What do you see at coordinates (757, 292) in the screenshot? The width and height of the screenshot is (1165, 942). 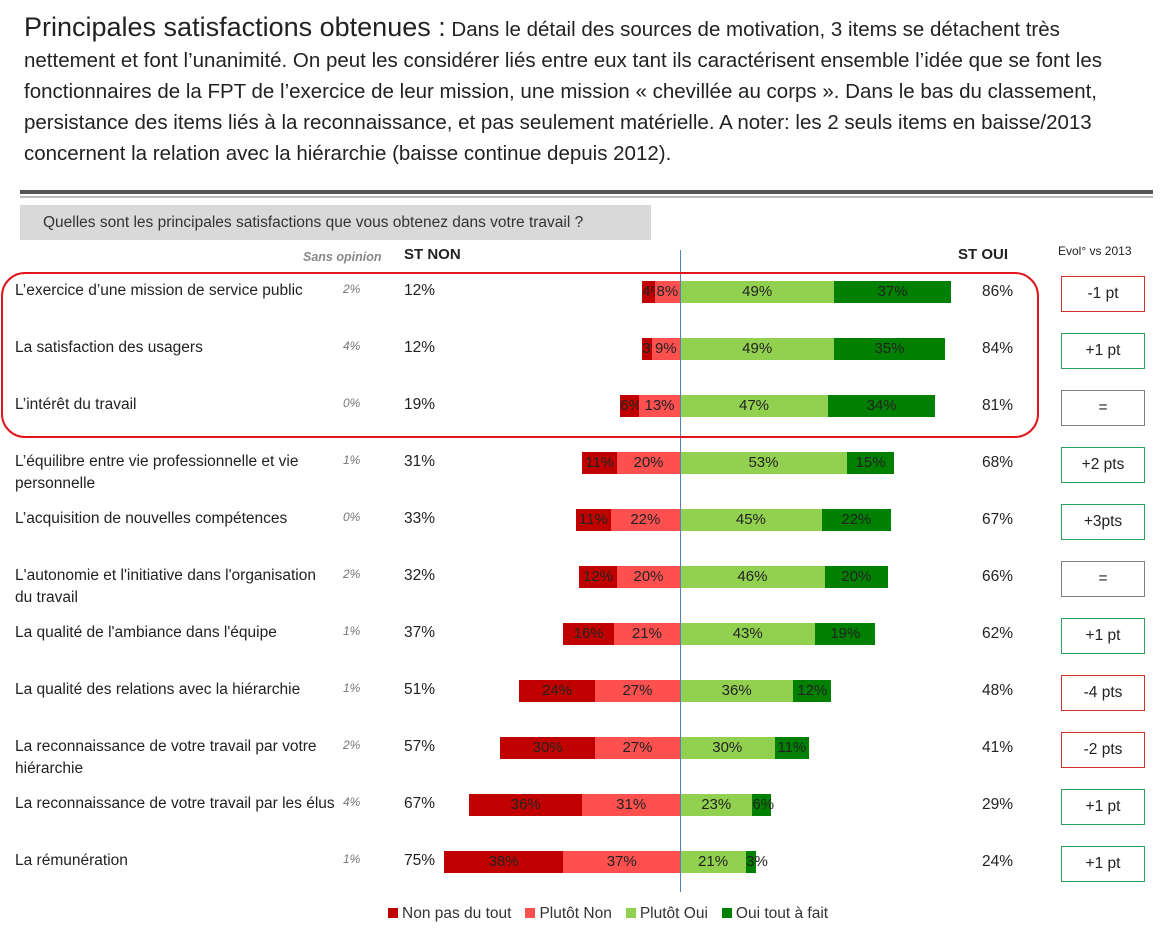 I see `plutot-oui-bar: 49%` at bounding box center [757, 292].